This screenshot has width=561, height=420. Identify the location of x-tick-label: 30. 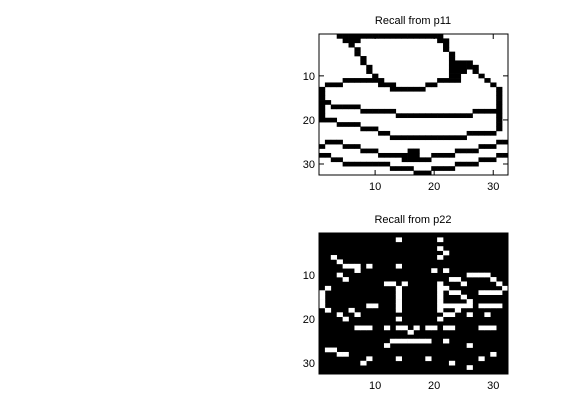
(493, 386).